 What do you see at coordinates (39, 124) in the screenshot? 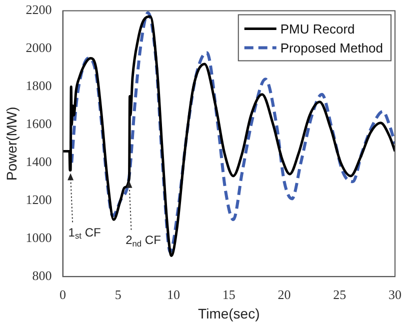
I see `y-tick-label: 1600` at bounding box center [39, 124].